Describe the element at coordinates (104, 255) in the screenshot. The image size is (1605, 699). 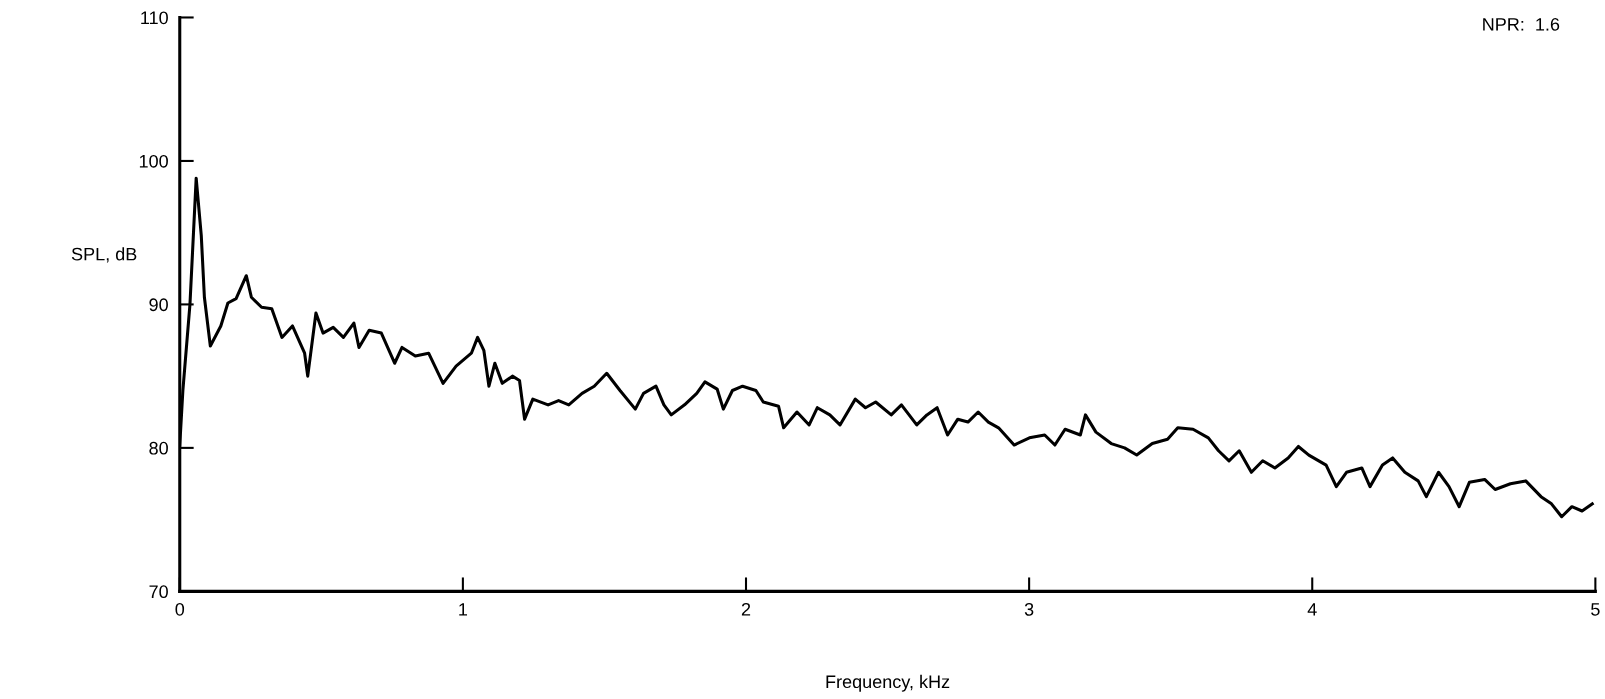
I see `y-axis-title: SPL, dB` at that location.